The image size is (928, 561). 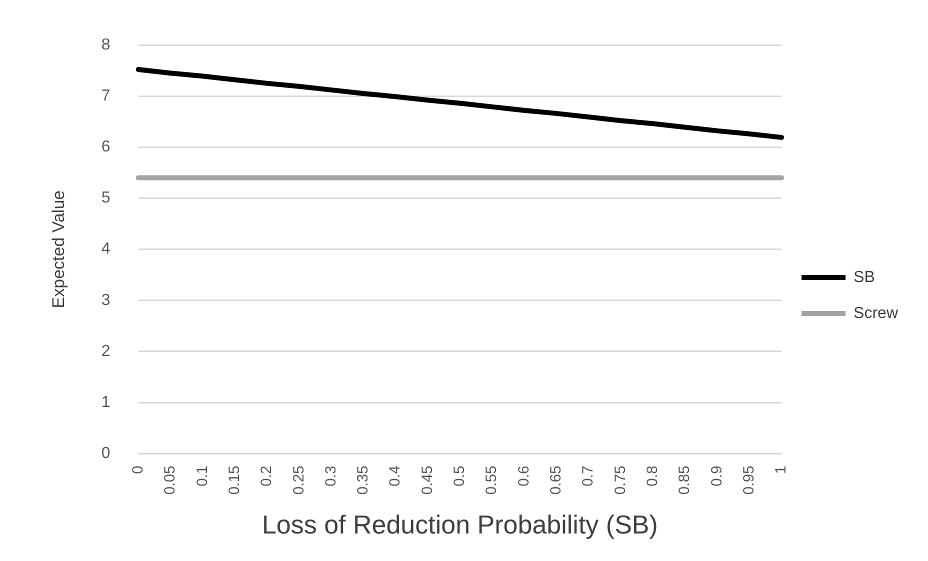 I want to click on y-axis-title: Expected Value, so click(x=58, y=249).